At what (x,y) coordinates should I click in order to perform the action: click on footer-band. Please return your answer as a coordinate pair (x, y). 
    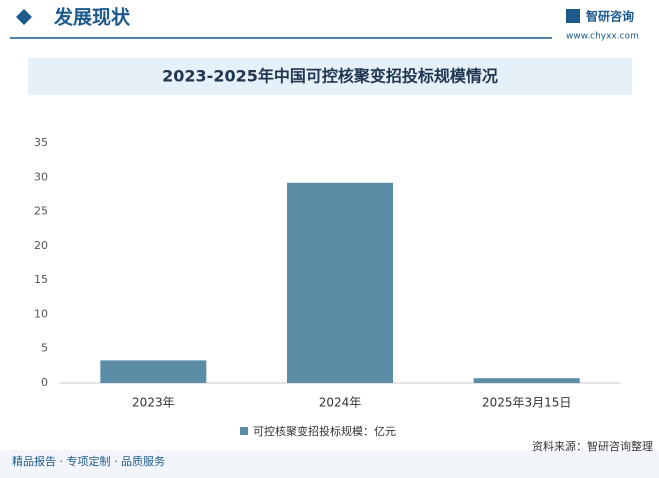
    Looking at the image, I should click on (329, 464).